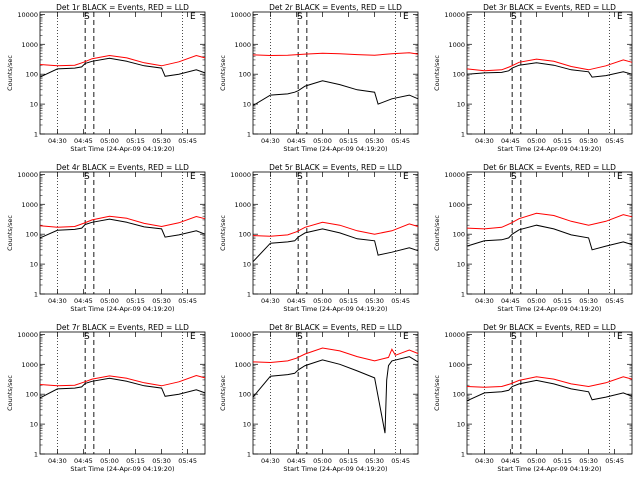 This screenshot has height=480, width=640. Describe the element at coordinates (549, 7) in the screenshot. I see `panel-title: Det 3r BLACK = Events, RED = LLD` at that location.